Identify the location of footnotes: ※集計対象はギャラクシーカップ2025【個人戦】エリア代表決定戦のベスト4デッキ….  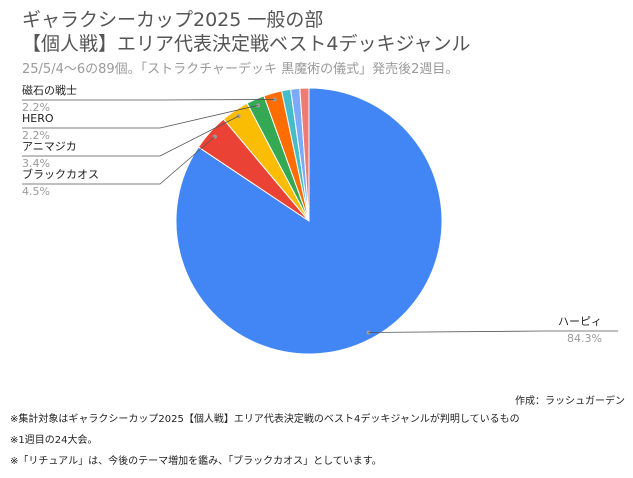
(317, 444).